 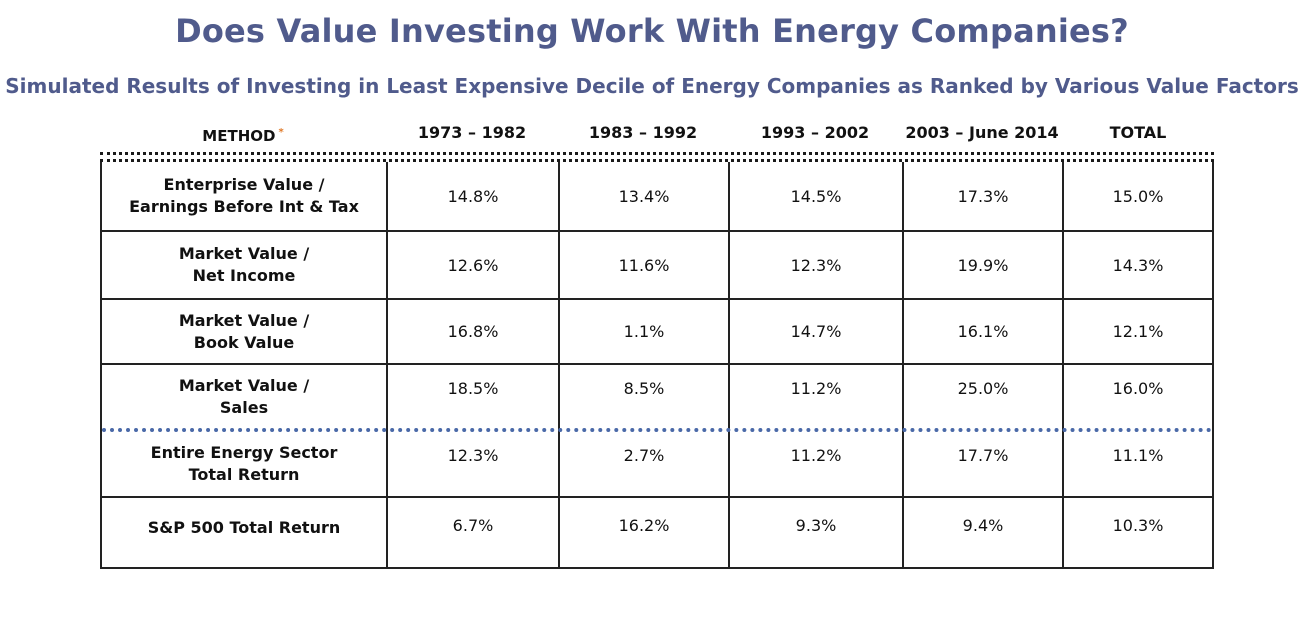 I want to click on value-cell: 11.6%, so click(x=644, y=265).